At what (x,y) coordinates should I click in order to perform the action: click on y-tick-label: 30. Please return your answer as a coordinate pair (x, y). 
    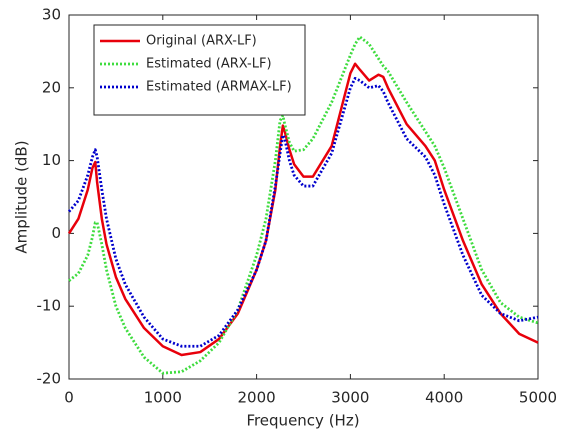
    Looking at the image, I should click on (51, 15).